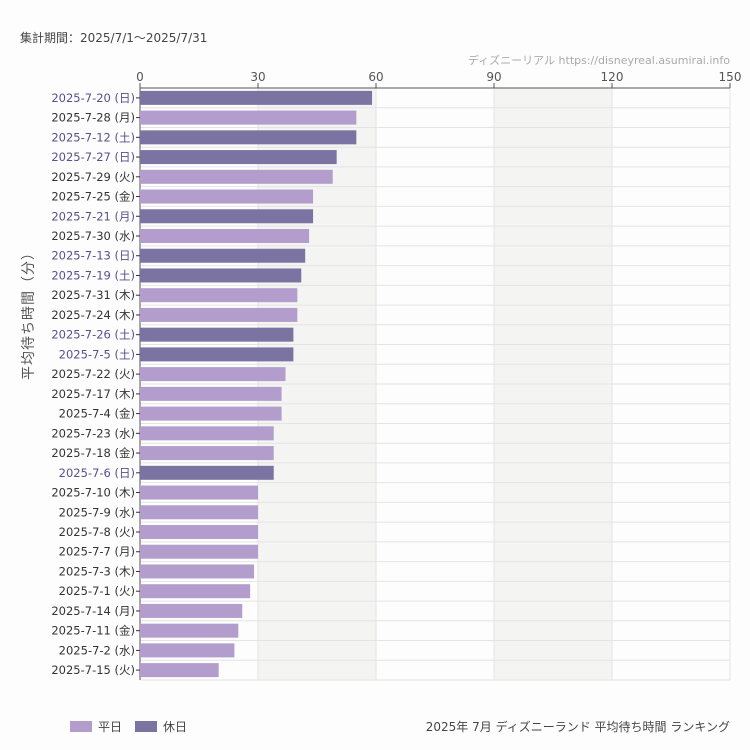  I want to click on bar-2025-7-13 (日), so click(223, 255).